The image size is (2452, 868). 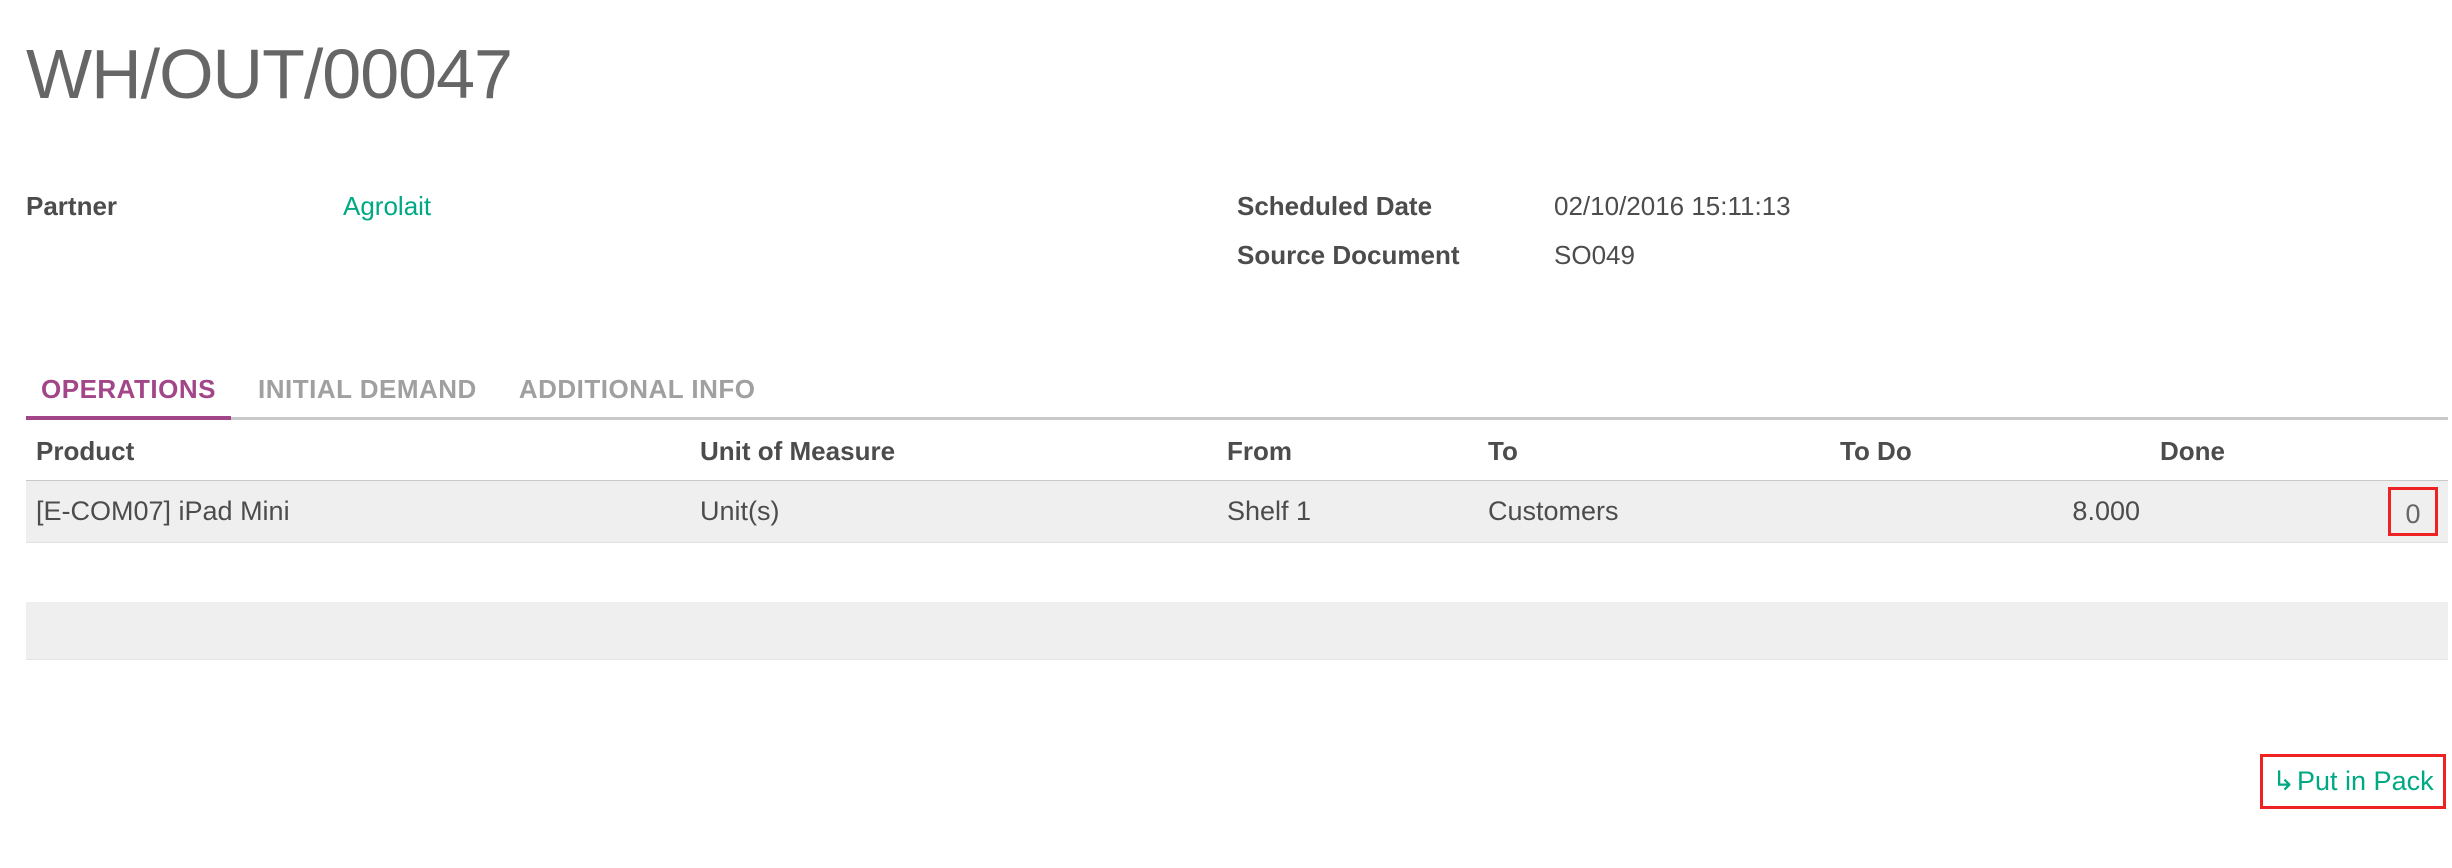 I want to click on operation-row-uom: Unit(s), so click(x=953, y=511).